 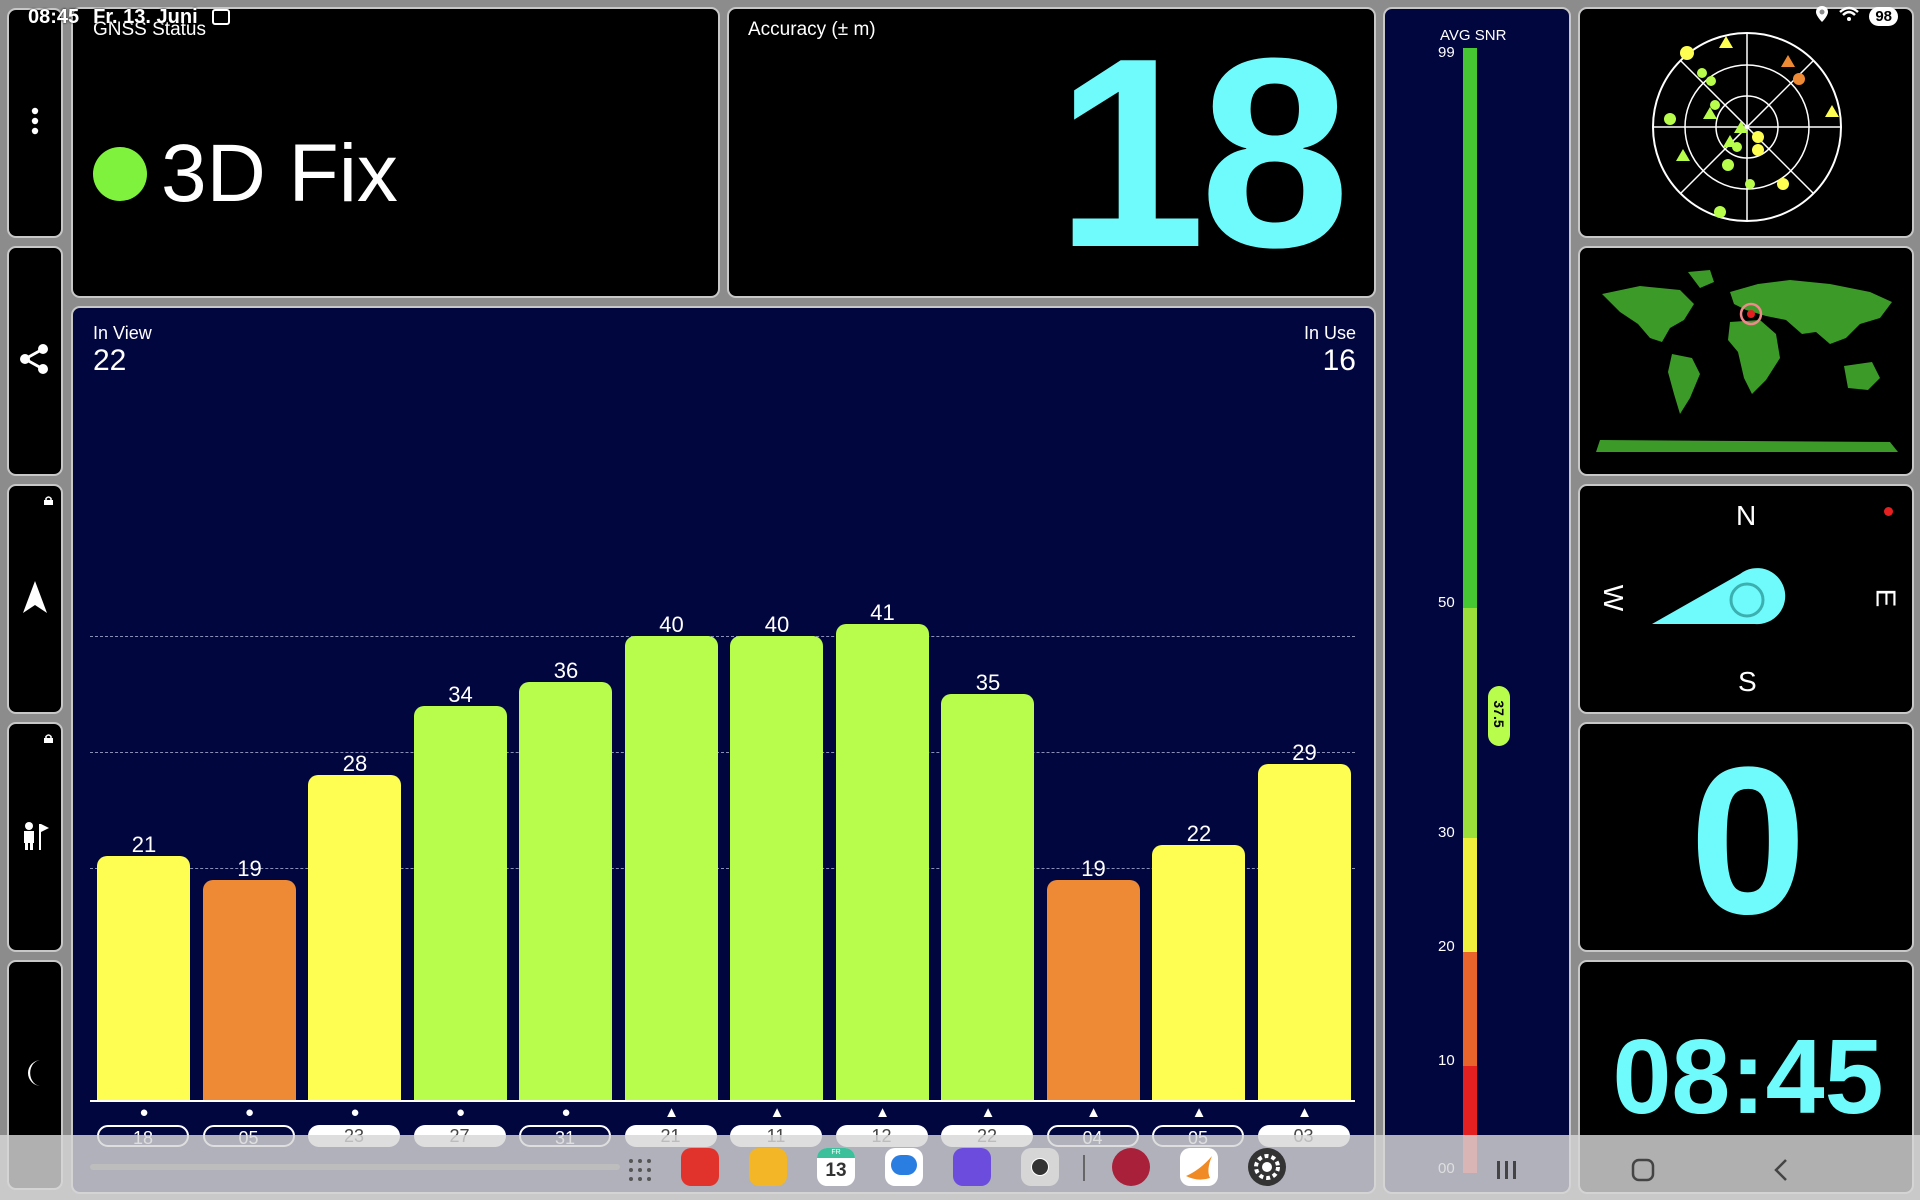 What do you see at coordinates (988, 682) in the screenshot?
I see `snr-bar-value: 35` at bounding box center [988, 682].